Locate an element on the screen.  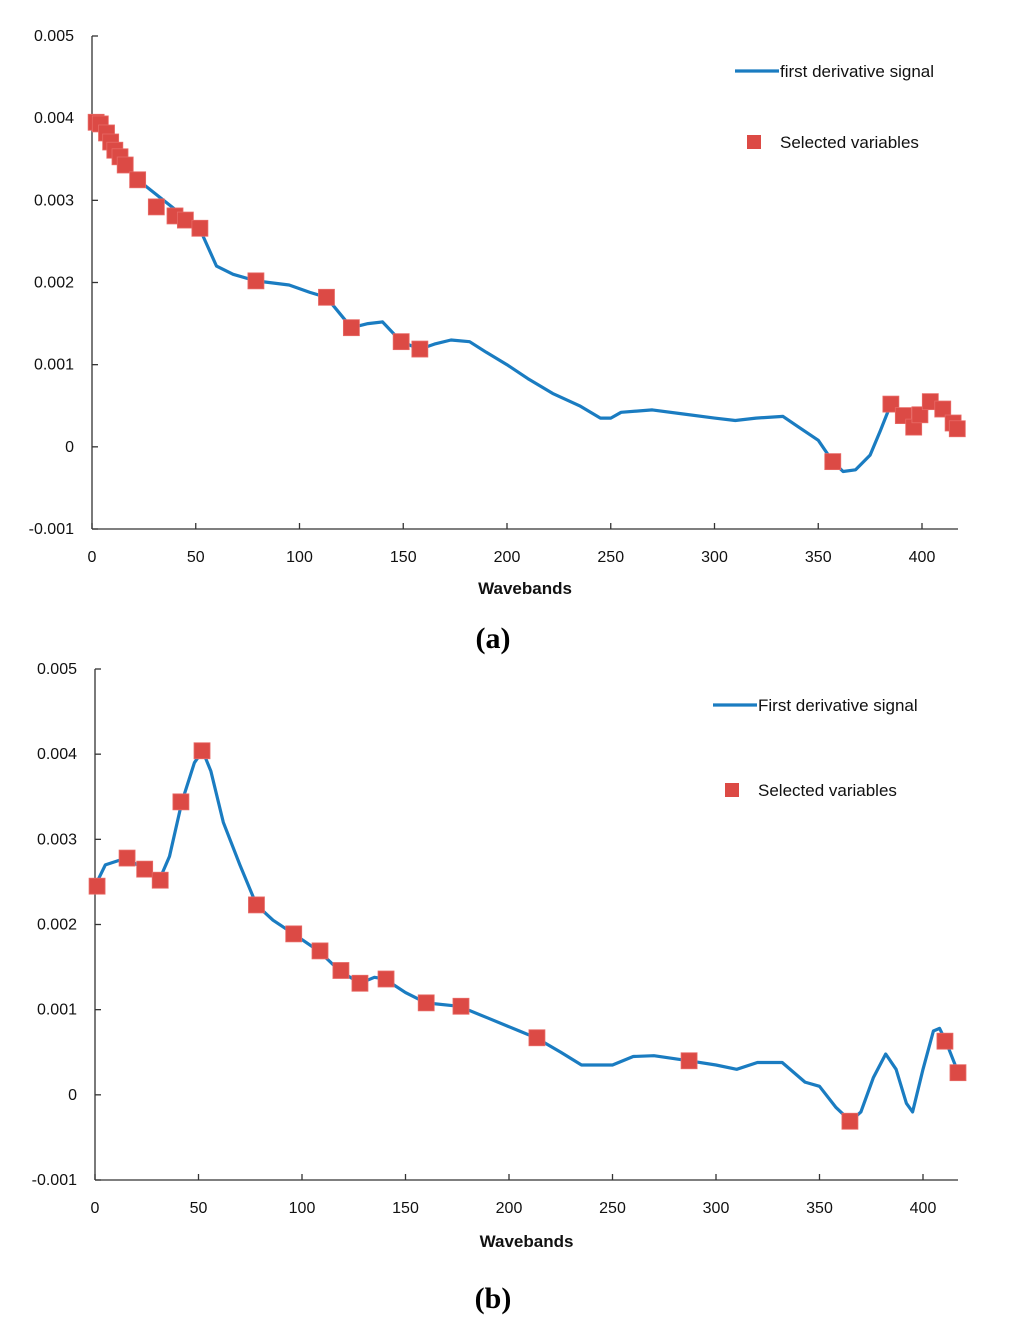
legend-label: first derivative signal is located at coordinates (857, 71).